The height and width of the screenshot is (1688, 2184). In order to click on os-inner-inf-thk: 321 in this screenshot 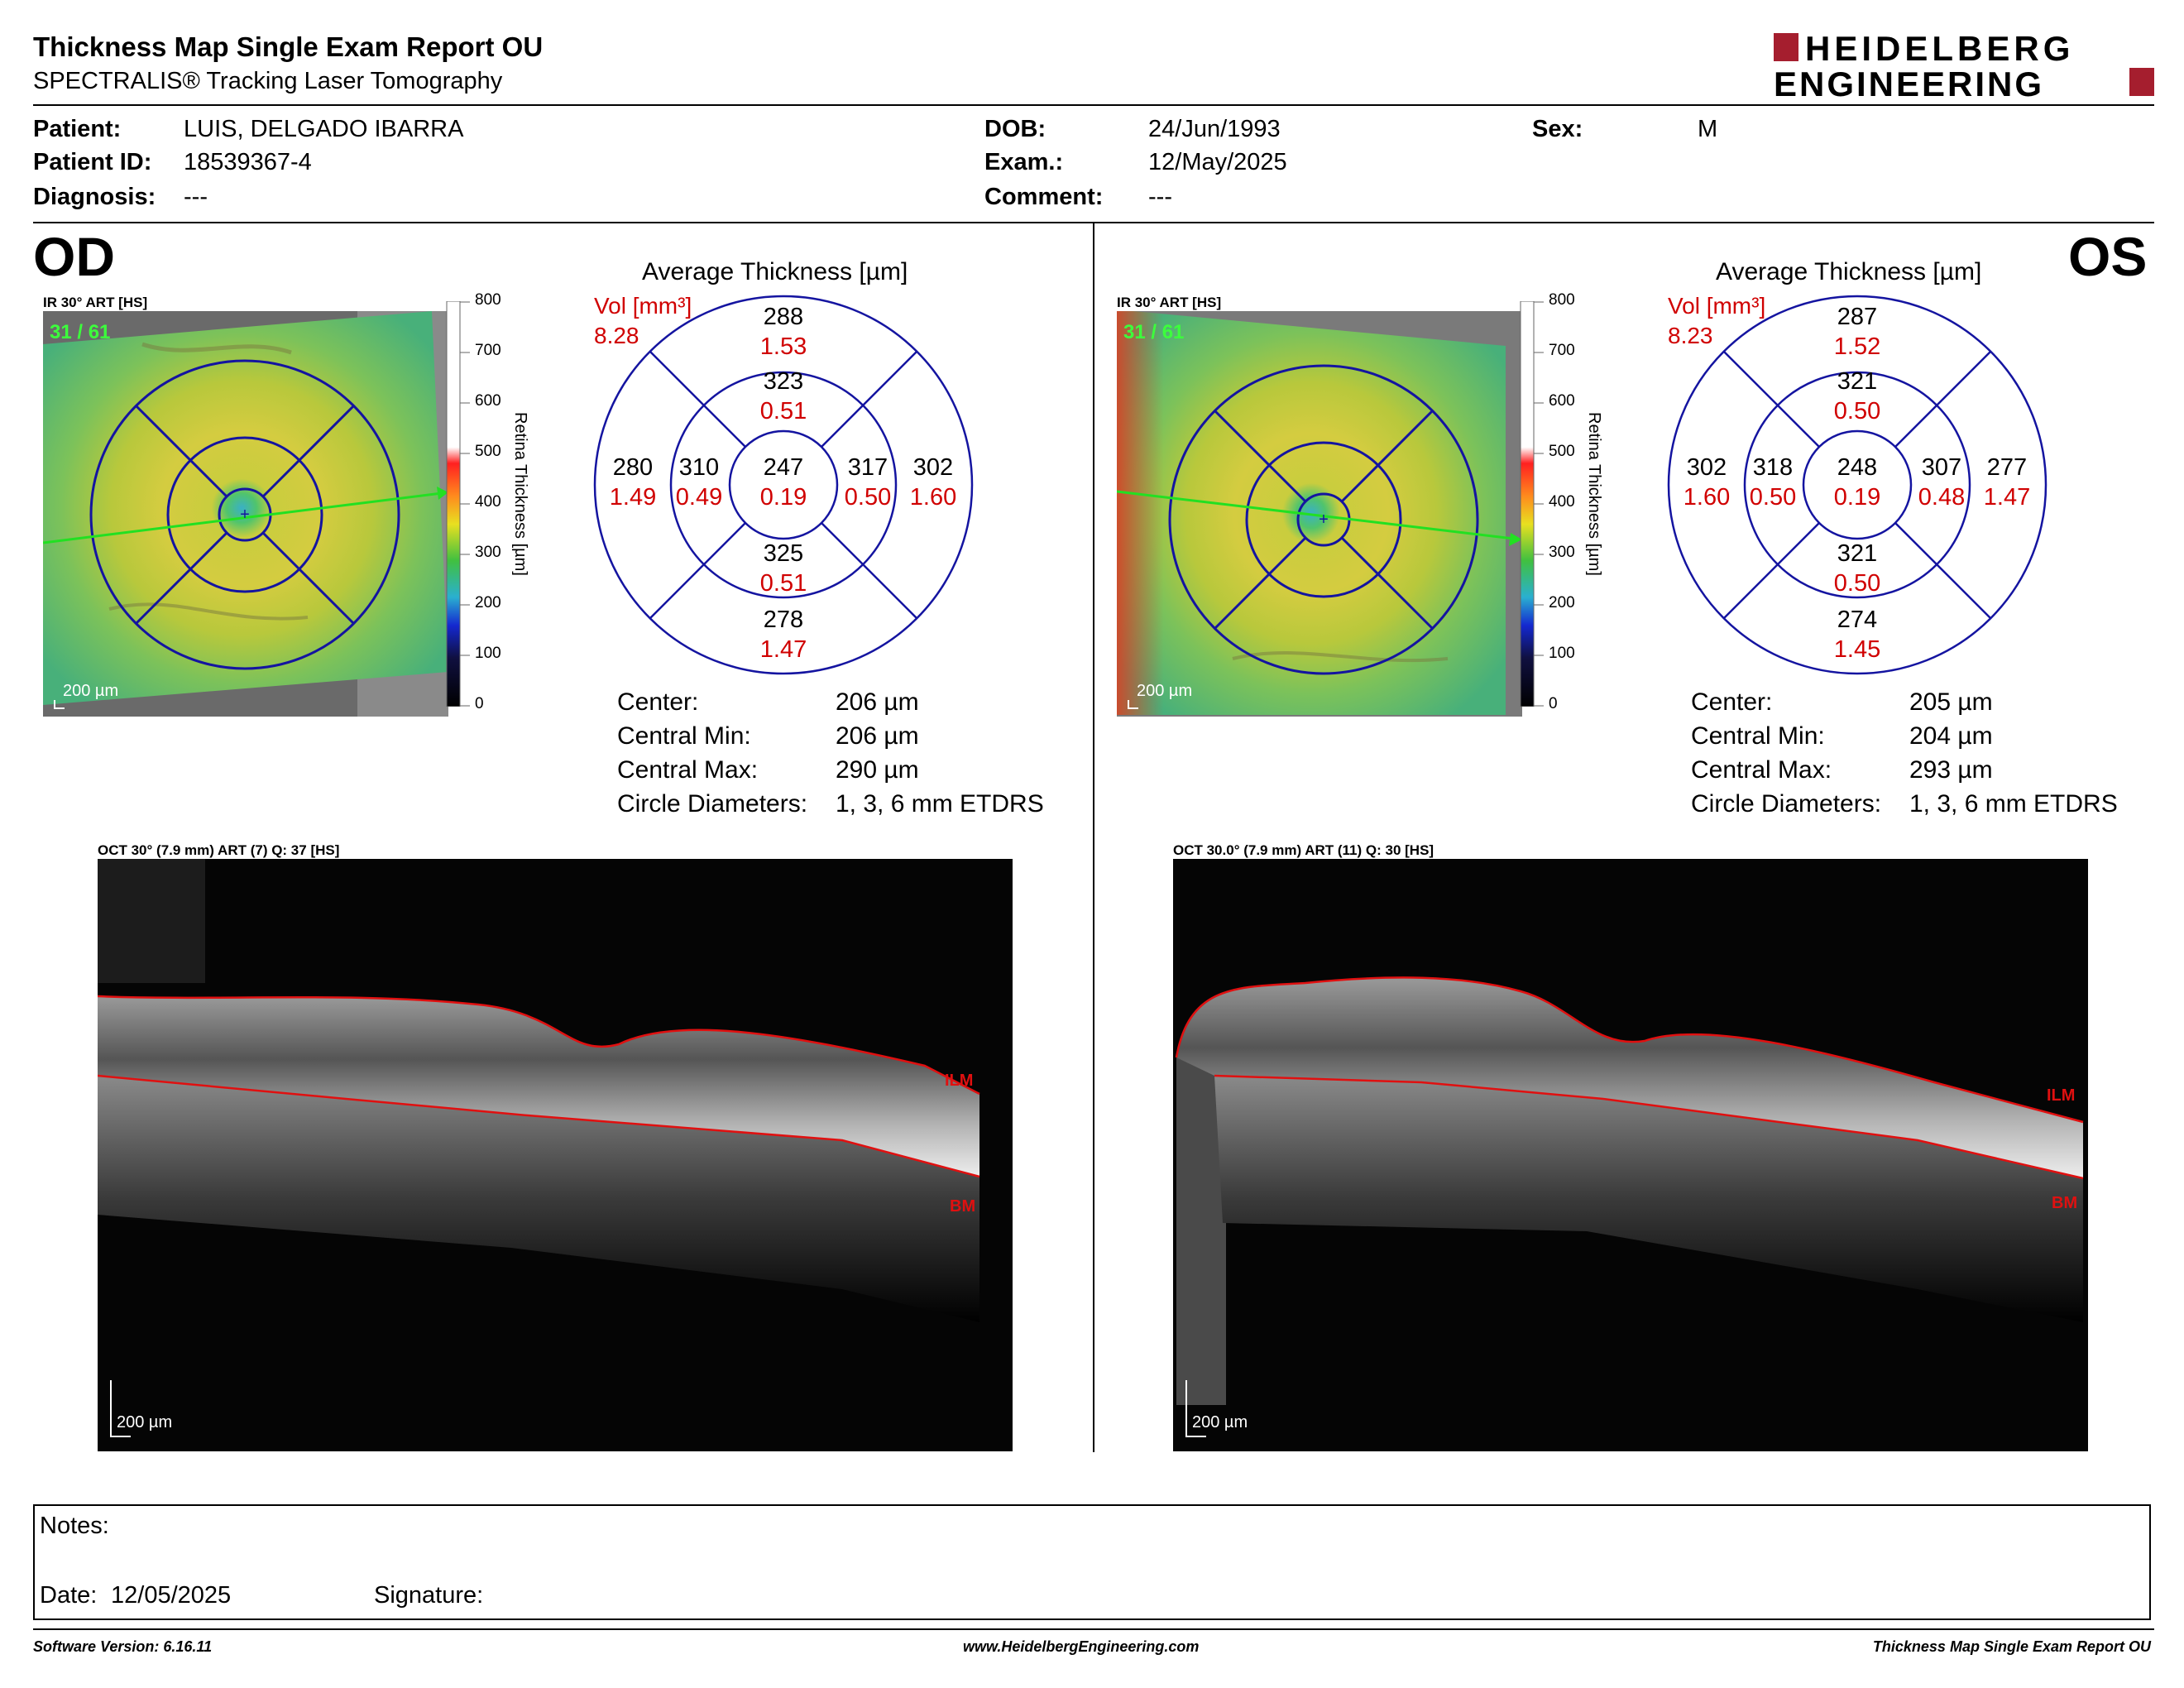, I will do `click(1857, 553)`.